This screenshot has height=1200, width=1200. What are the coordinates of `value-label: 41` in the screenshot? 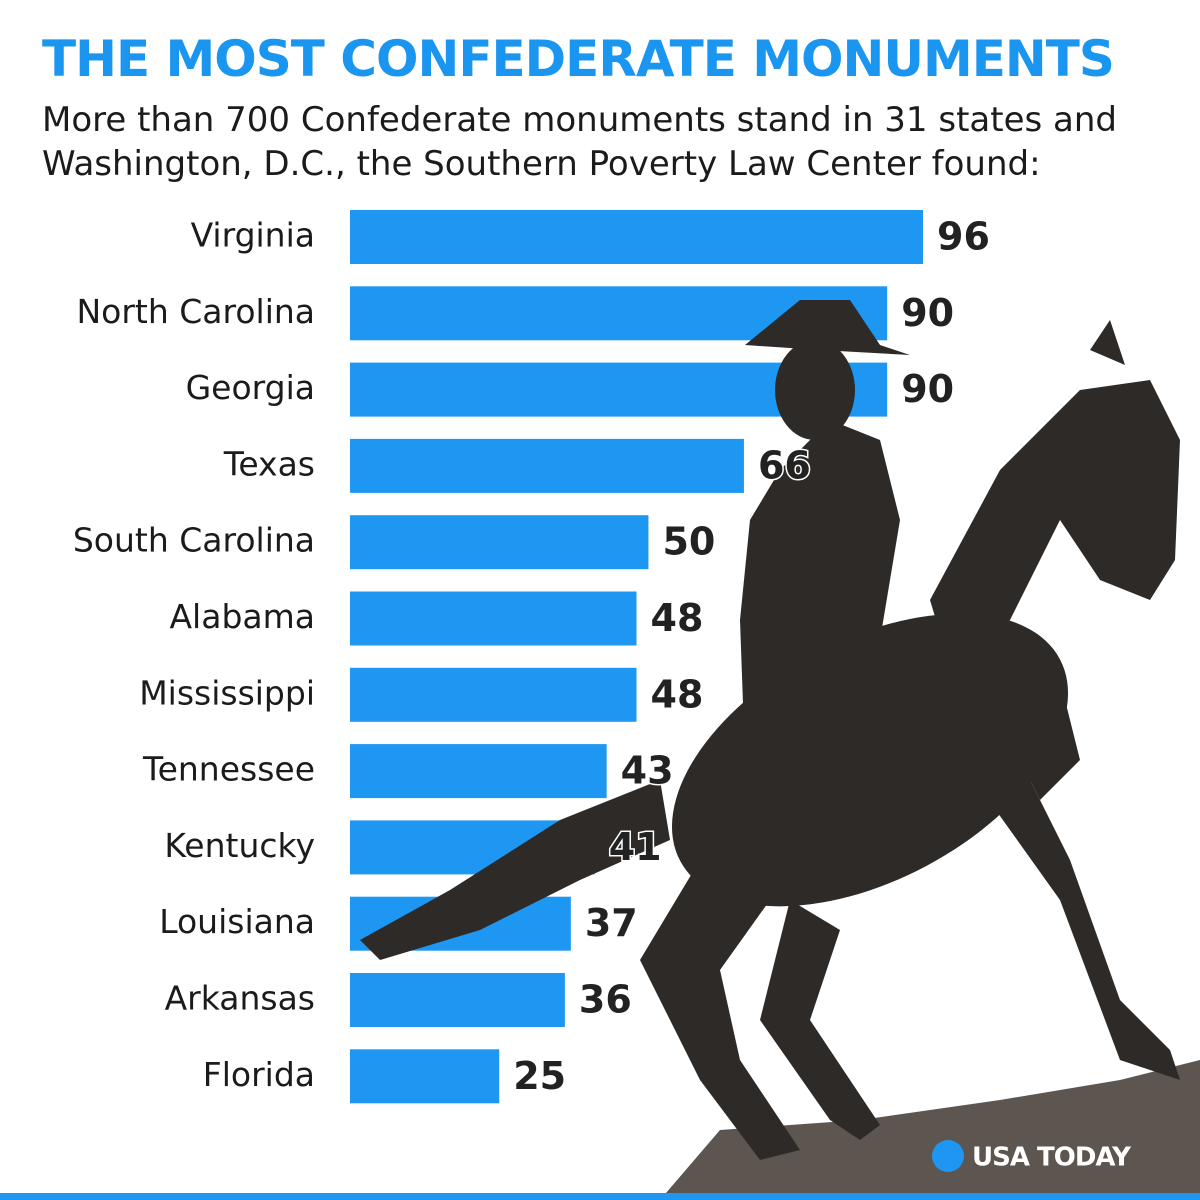 It's located at (635, 847).